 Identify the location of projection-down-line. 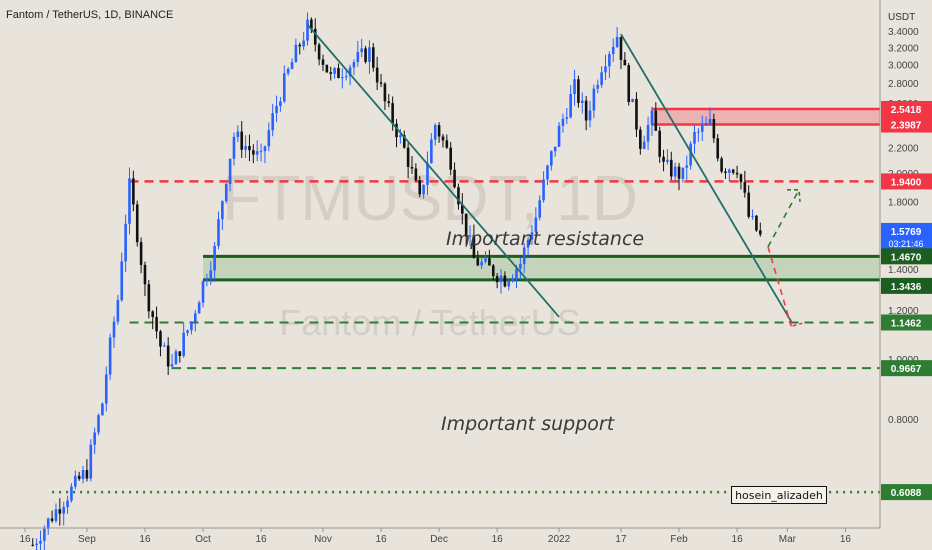
(780, 286).